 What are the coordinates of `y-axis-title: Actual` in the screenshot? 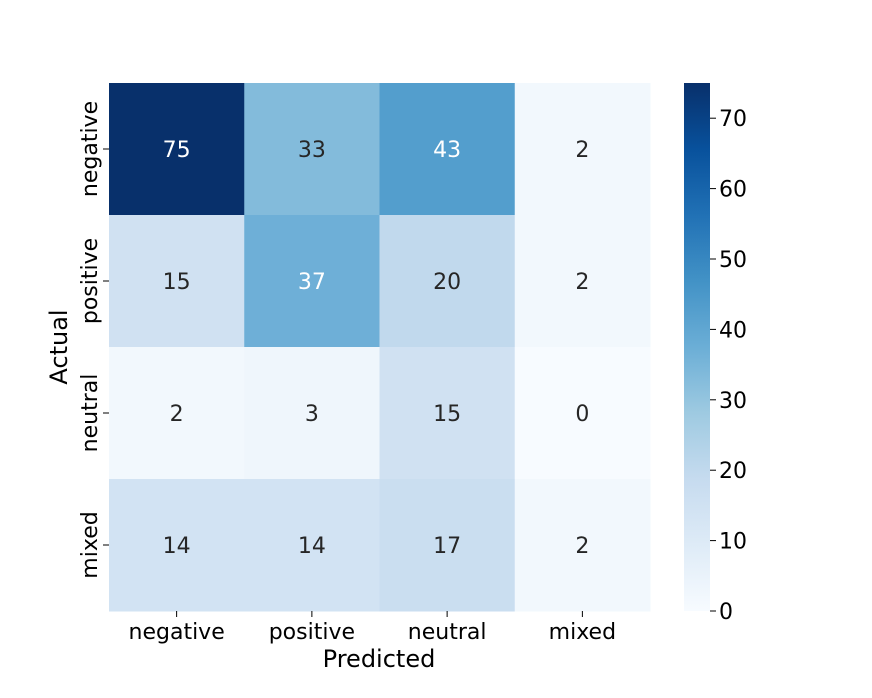 It's located at (59, 346).